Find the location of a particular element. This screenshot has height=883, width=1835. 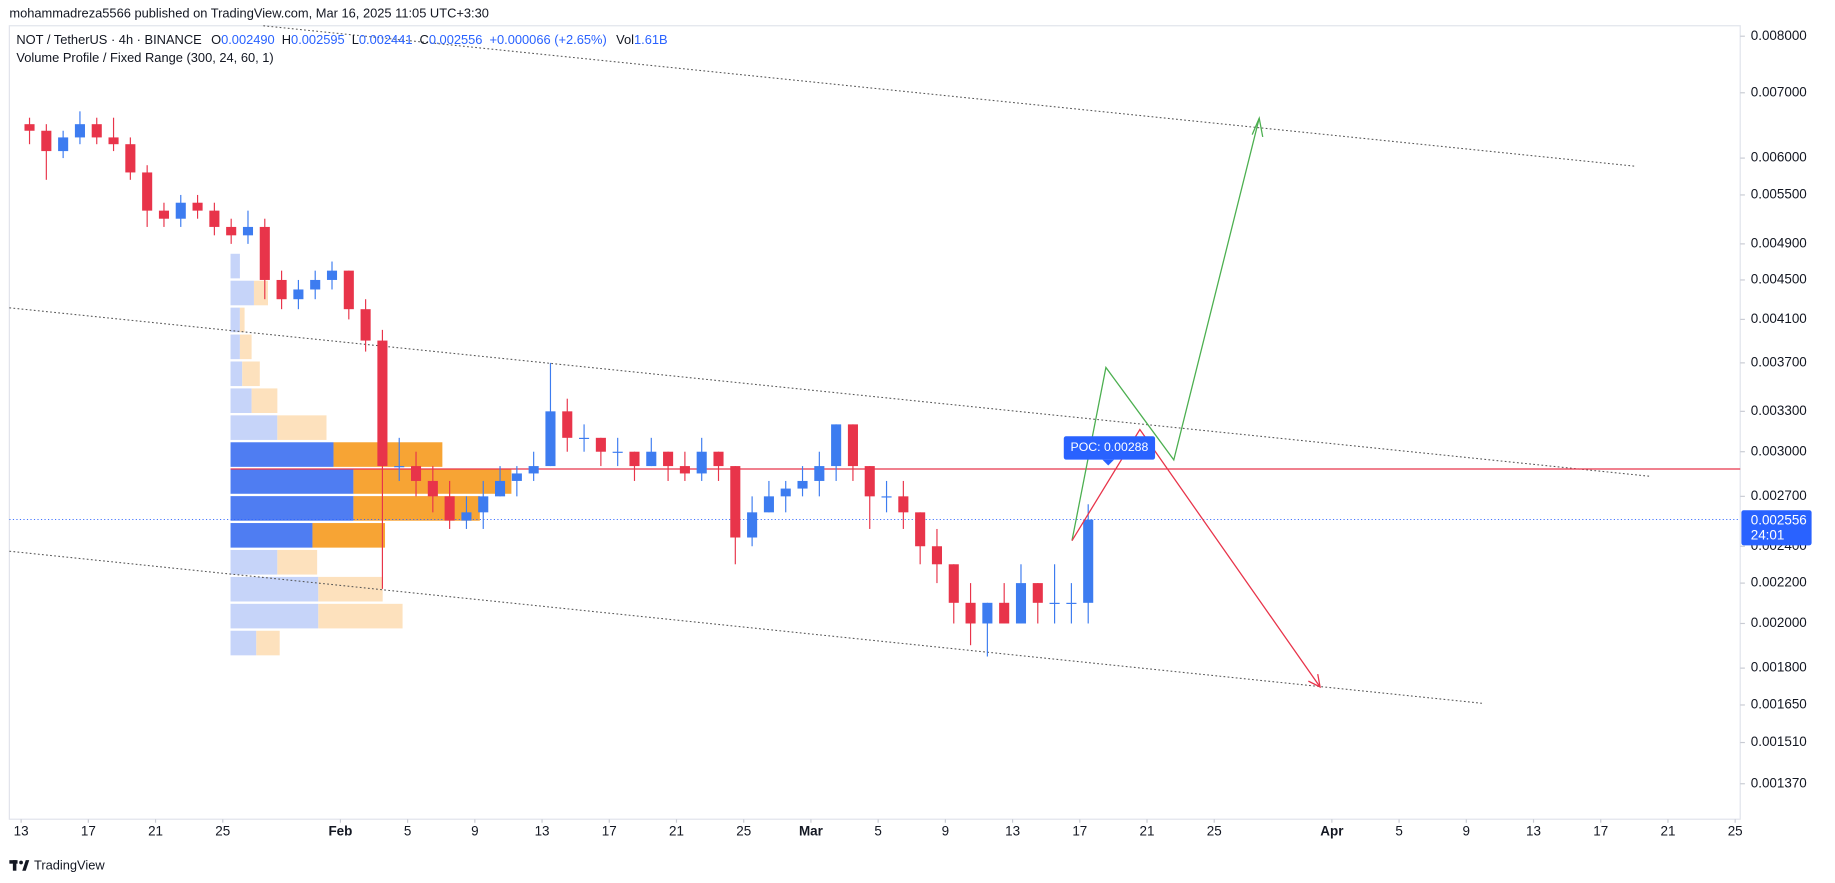

ohlc-key: L is located at coordinates (355, 39).